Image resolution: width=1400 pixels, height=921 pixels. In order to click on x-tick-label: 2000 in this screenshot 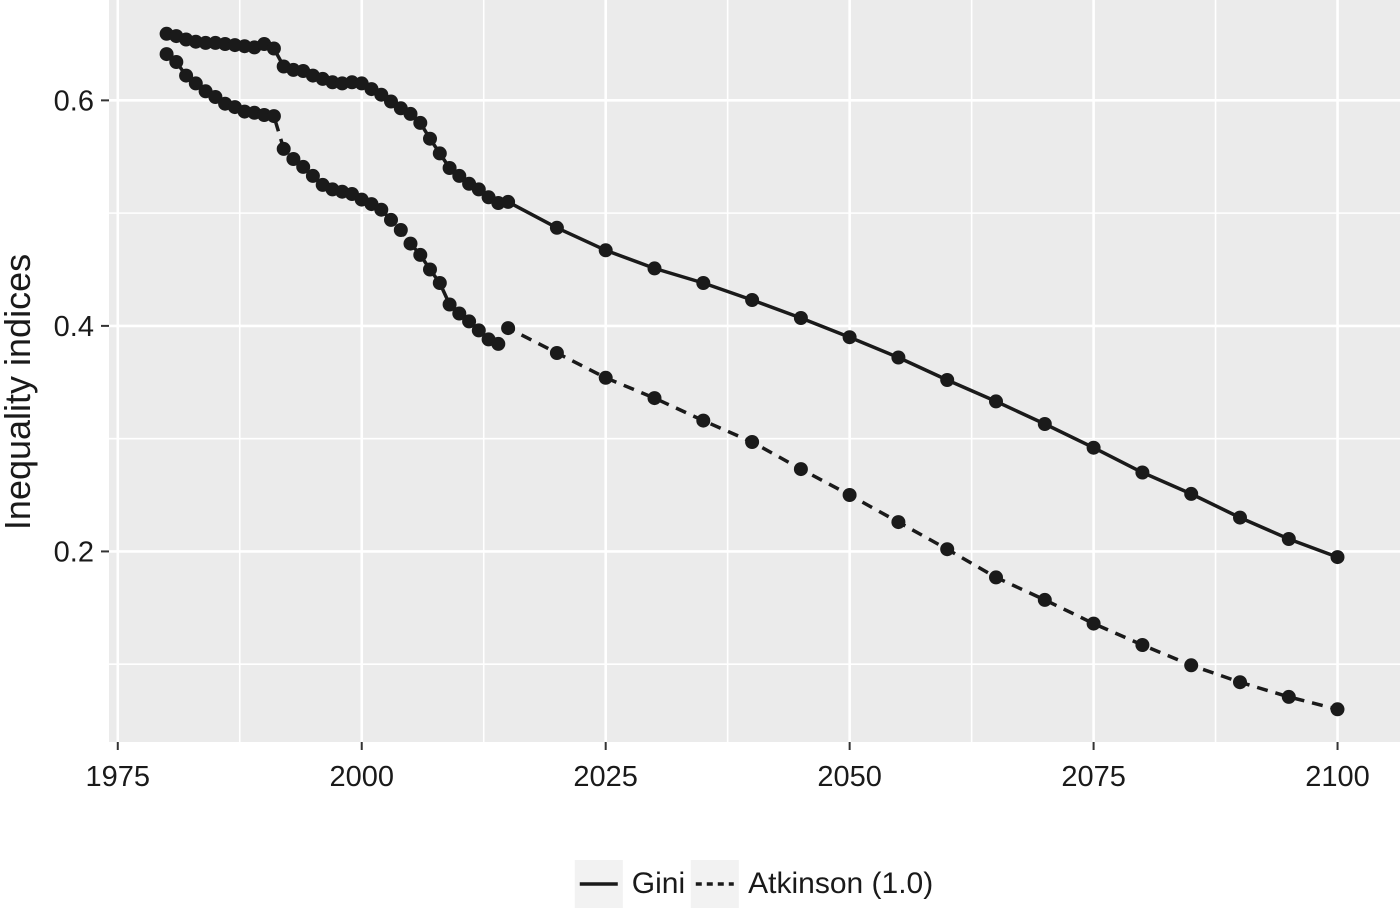, I will do `click(361, 777)`.